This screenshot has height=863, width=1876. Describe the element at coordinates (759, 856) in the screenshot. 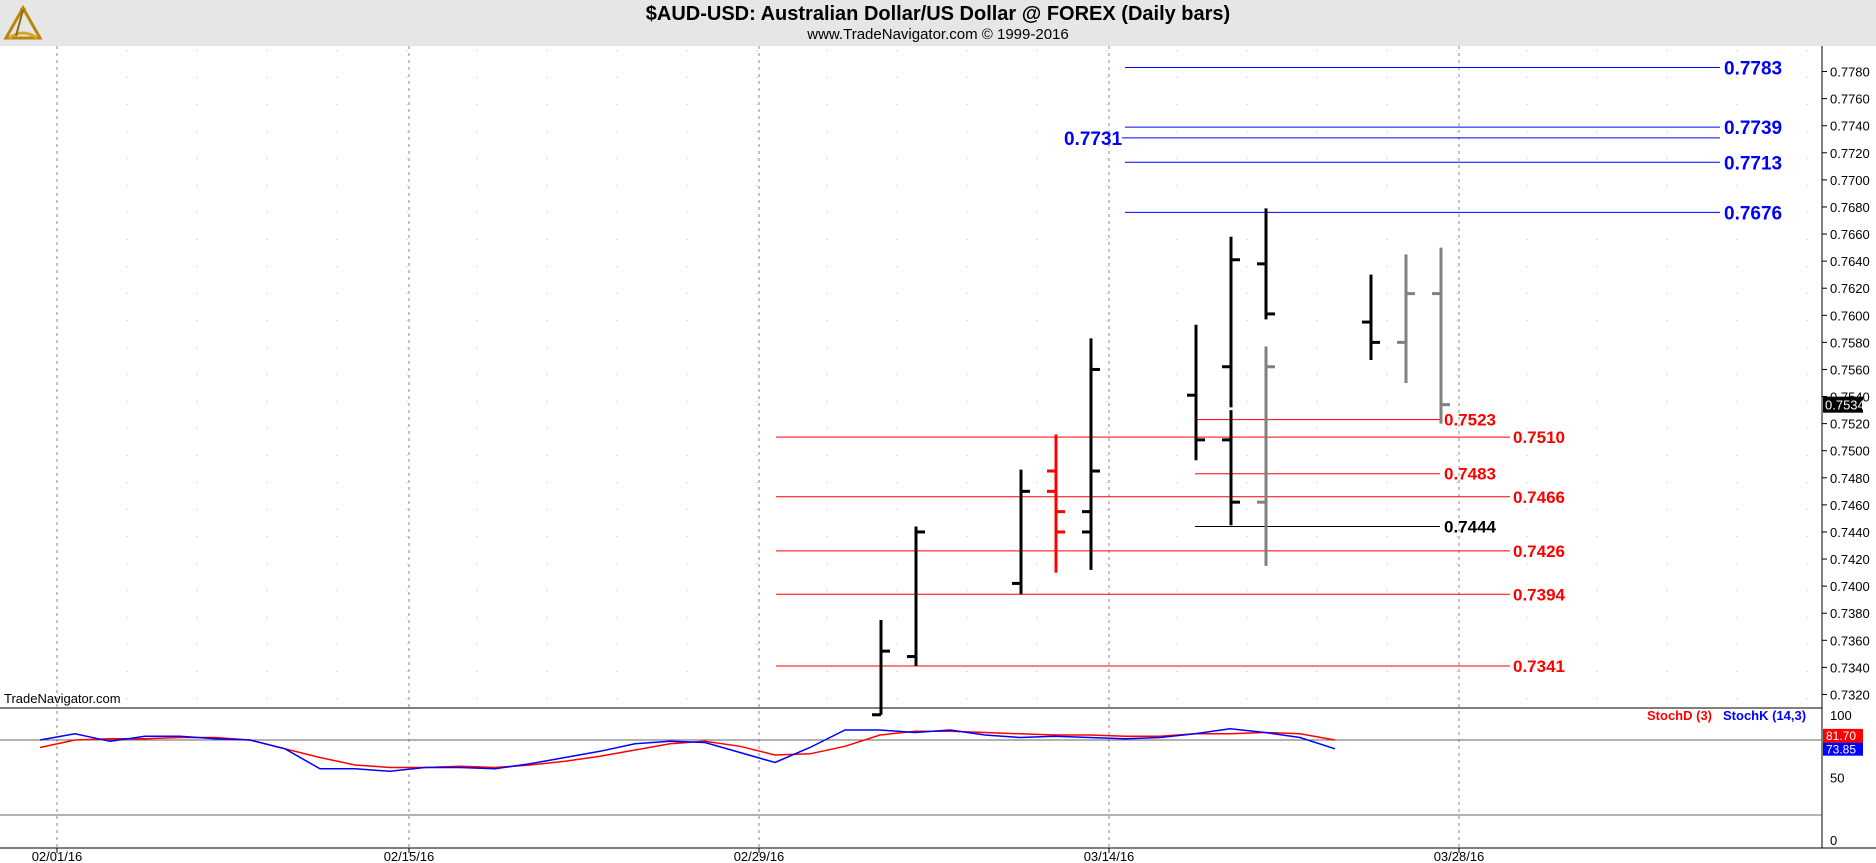

I see `x-tick-label: 02/29/16` at that location.